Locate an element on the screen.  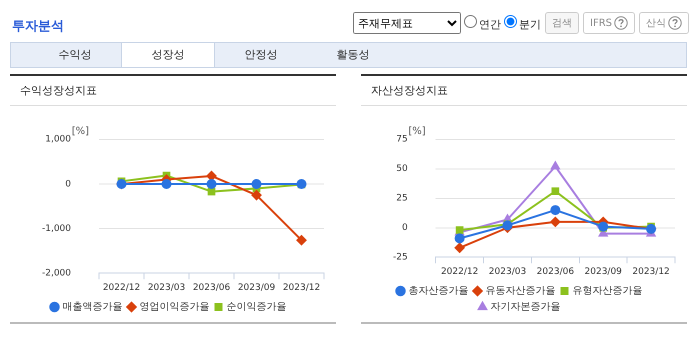
chart-title: 자산성장성지표 is located at coordinates (524, 91).